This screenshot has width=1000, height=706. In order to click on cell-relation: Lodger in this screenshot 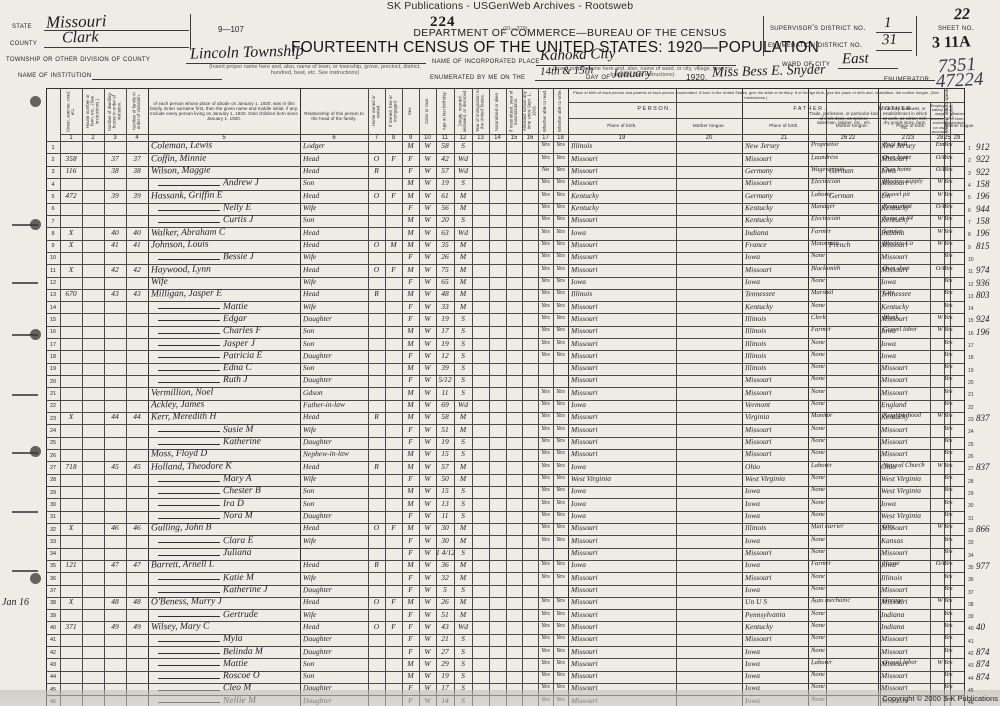, I will do `click(313, 146)`.